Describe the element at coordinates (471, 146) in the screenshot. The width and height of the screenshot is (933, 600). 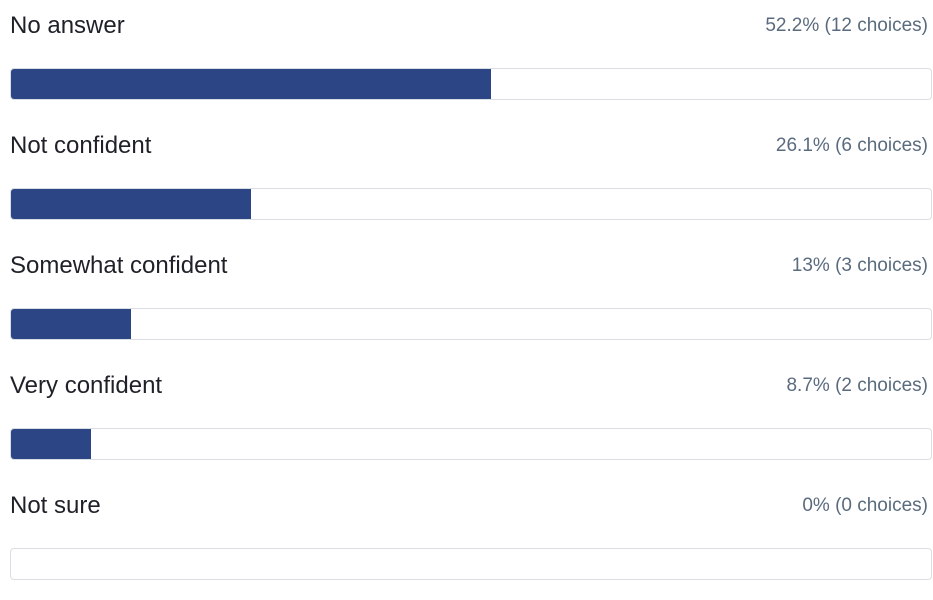
I see `option-header: Not confident 26.1% (6 choices)` at that location.